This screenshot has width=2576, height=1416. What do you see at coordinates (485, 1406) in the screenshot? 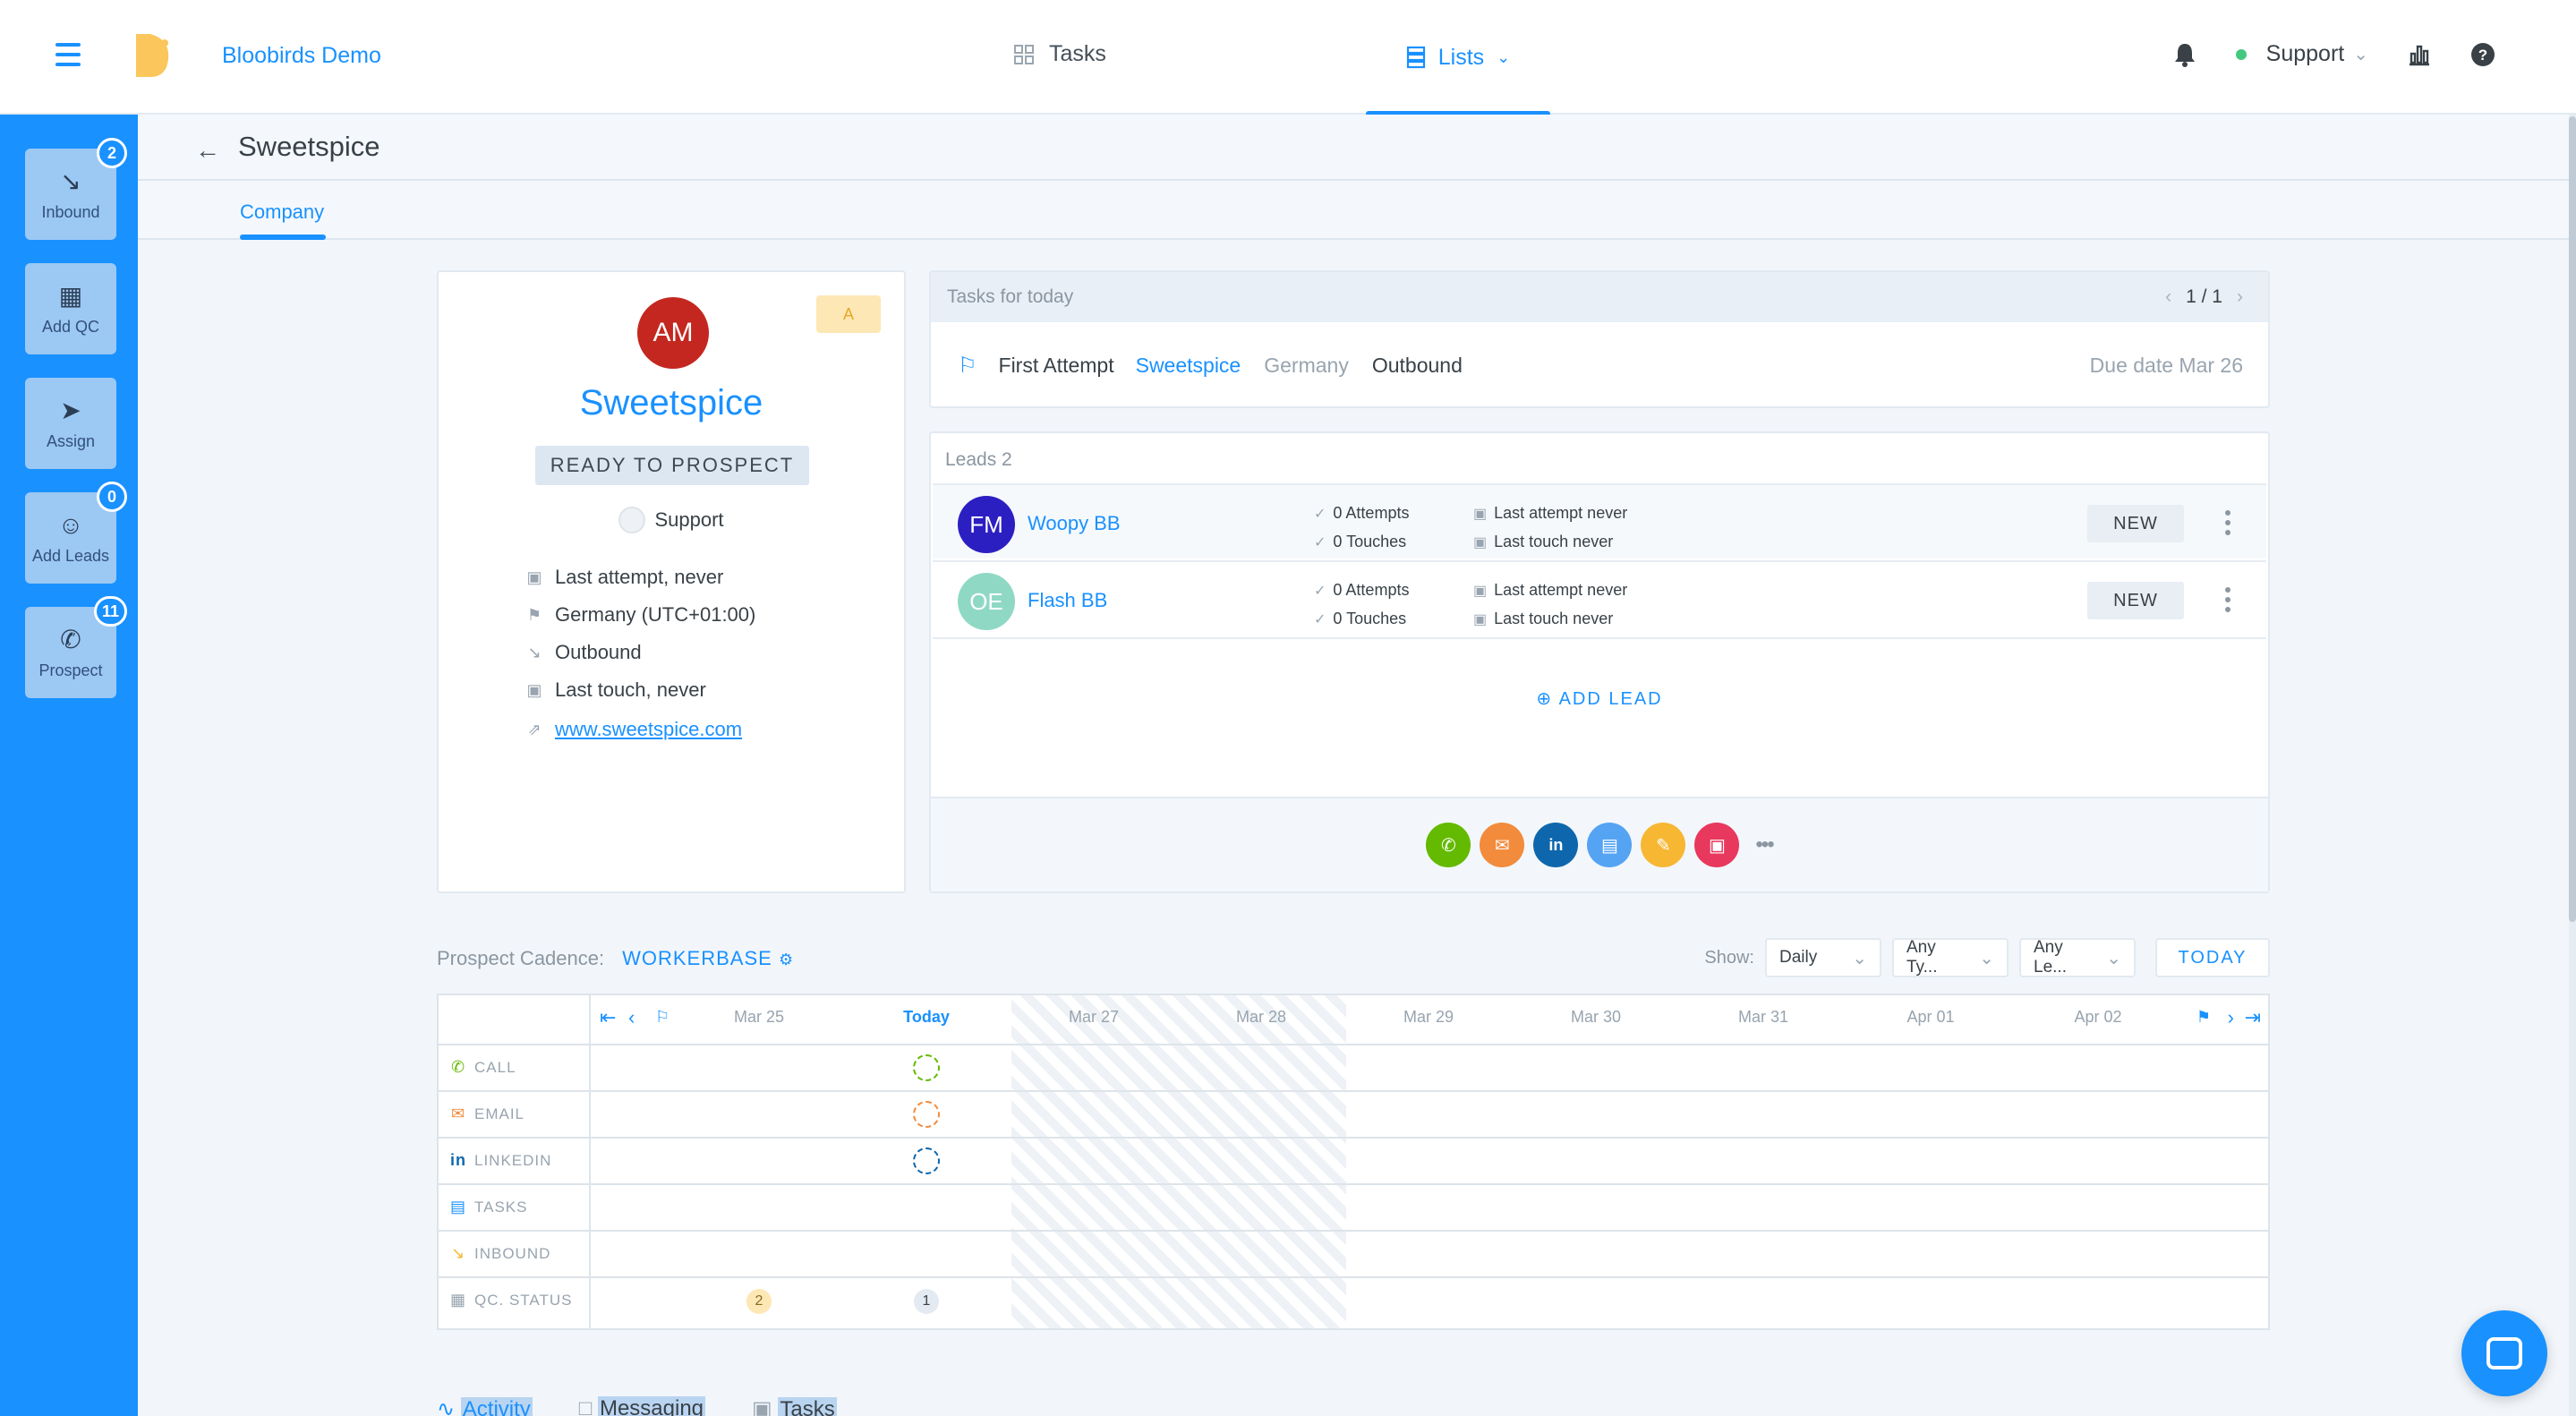
I see `tab-activity: ∿ Activity` at bounding box center [485, 1406].